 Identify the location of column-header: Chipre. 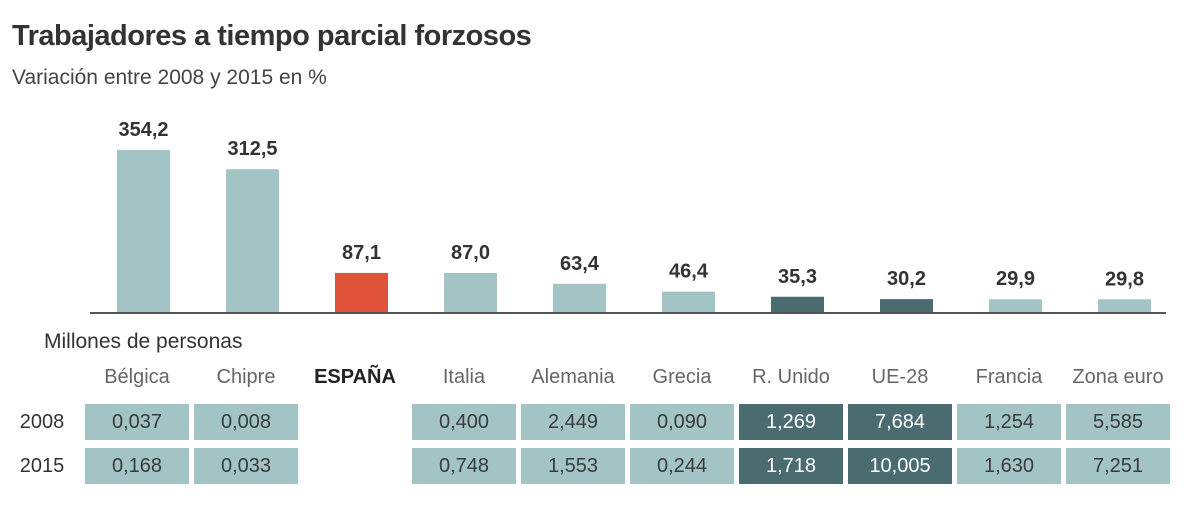
(246, 377).